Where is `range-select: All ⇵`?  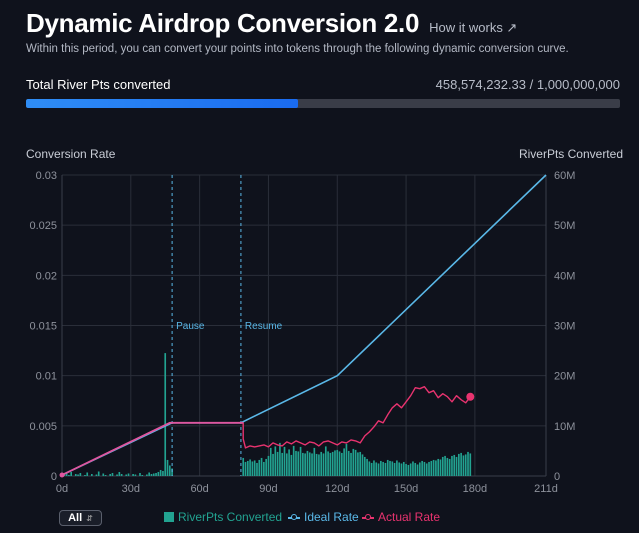 range-select: All ⇵ is located at coordinates (80, 518).